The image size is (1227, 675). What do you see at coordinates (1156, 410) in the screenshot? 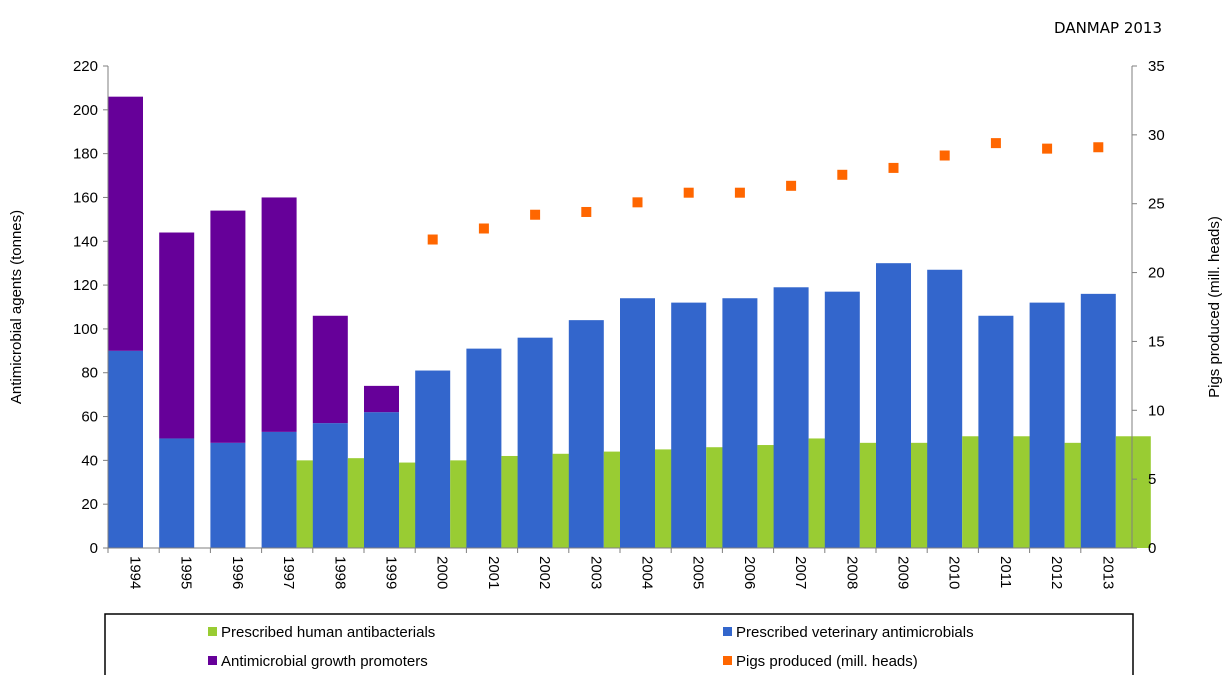
I see `y2-tick-label-10: 10` at bounding box center [1156, 410].